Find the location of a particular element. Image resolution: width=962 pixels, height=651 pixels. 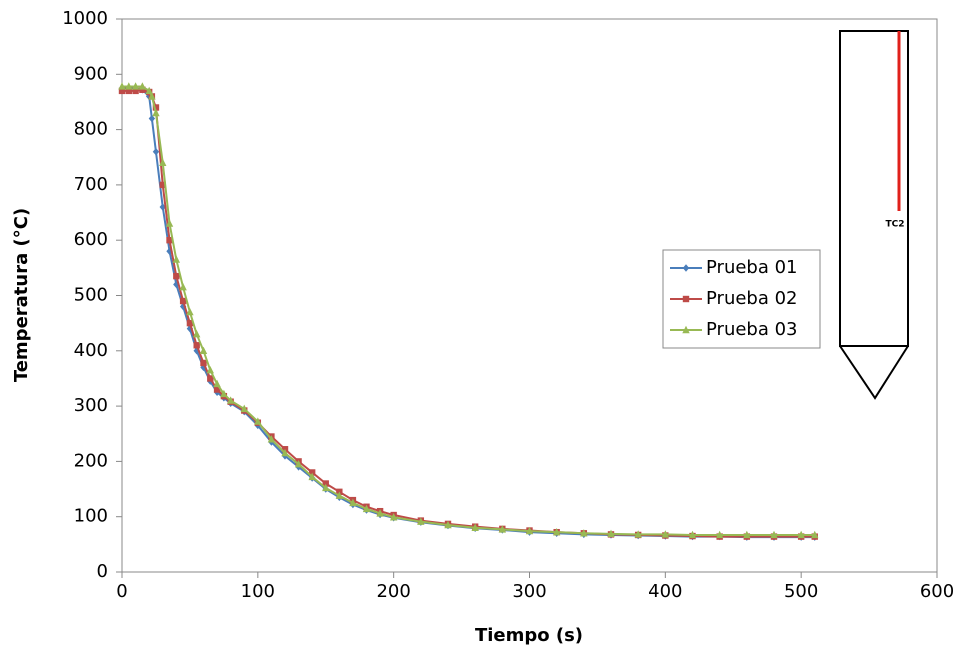

annotation: TC2 is located at coordinates (894, 225).